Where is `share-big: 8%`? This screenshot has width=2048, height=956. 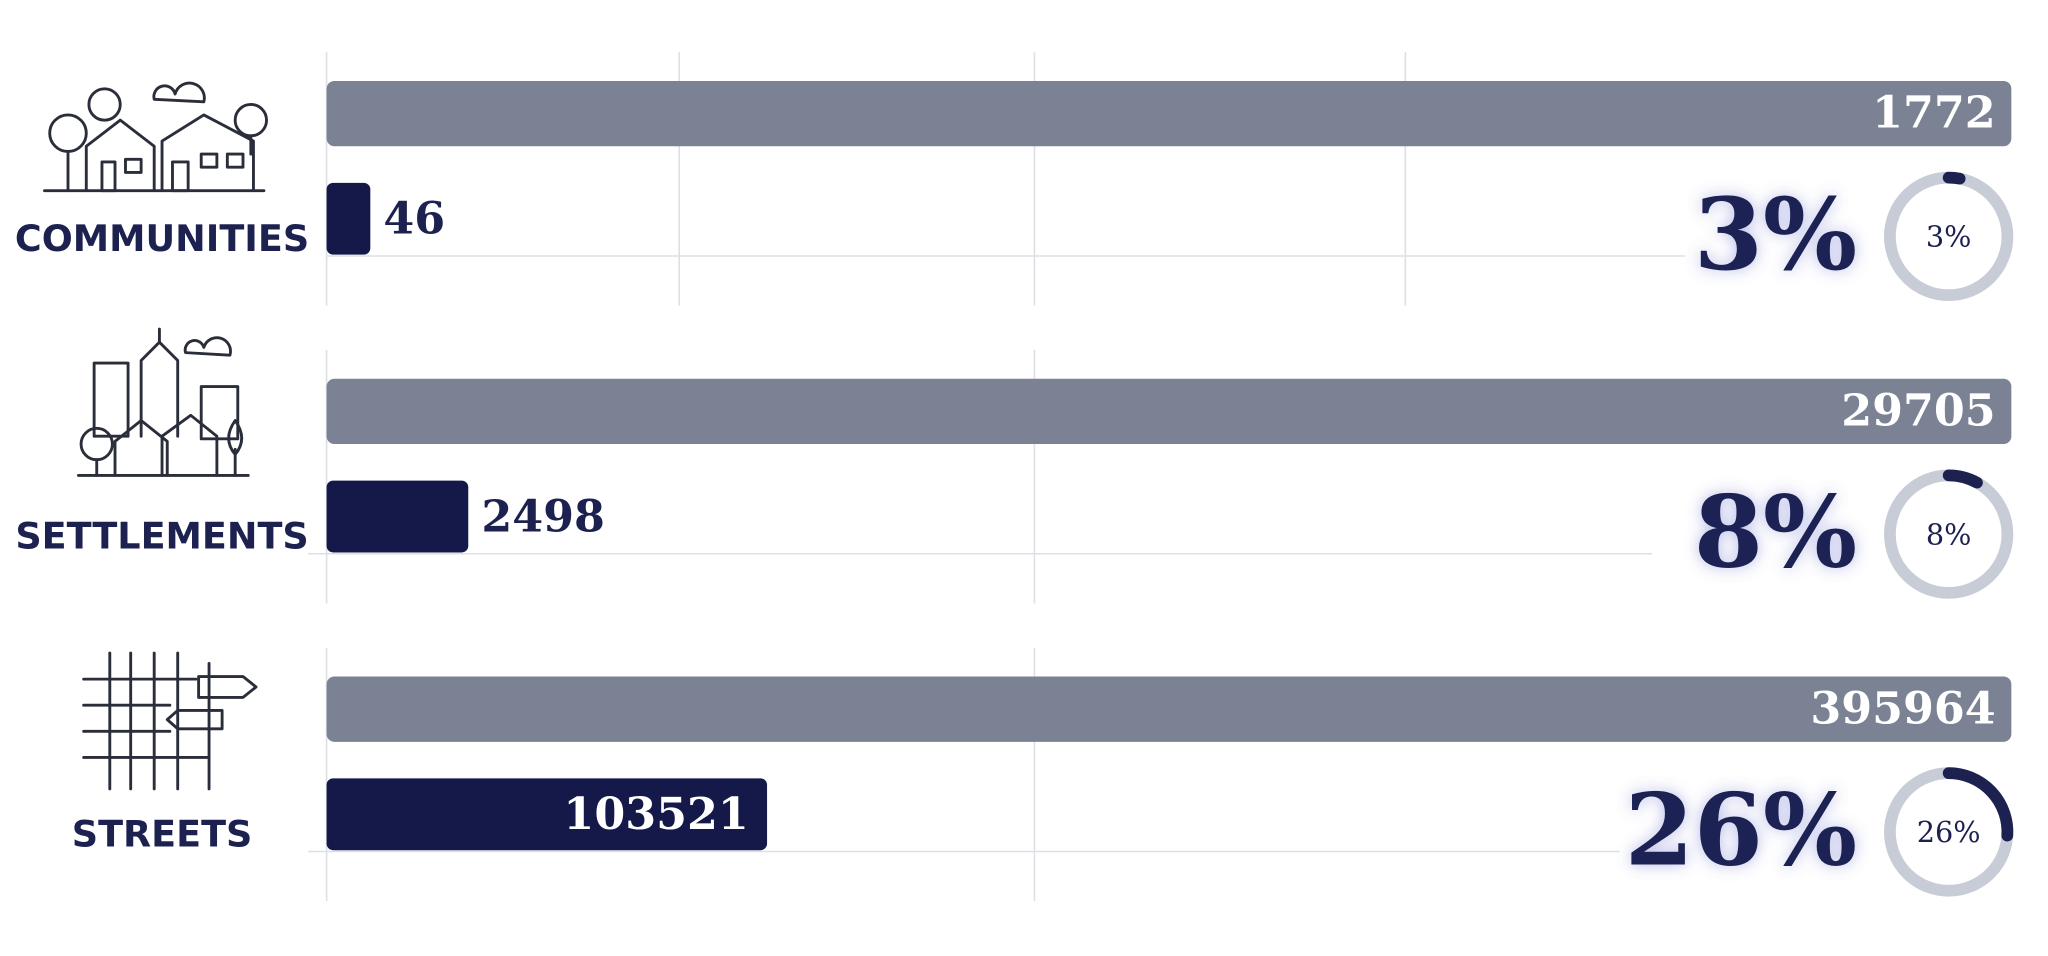 share-big: 8% is located at coordinates (1775, 533).